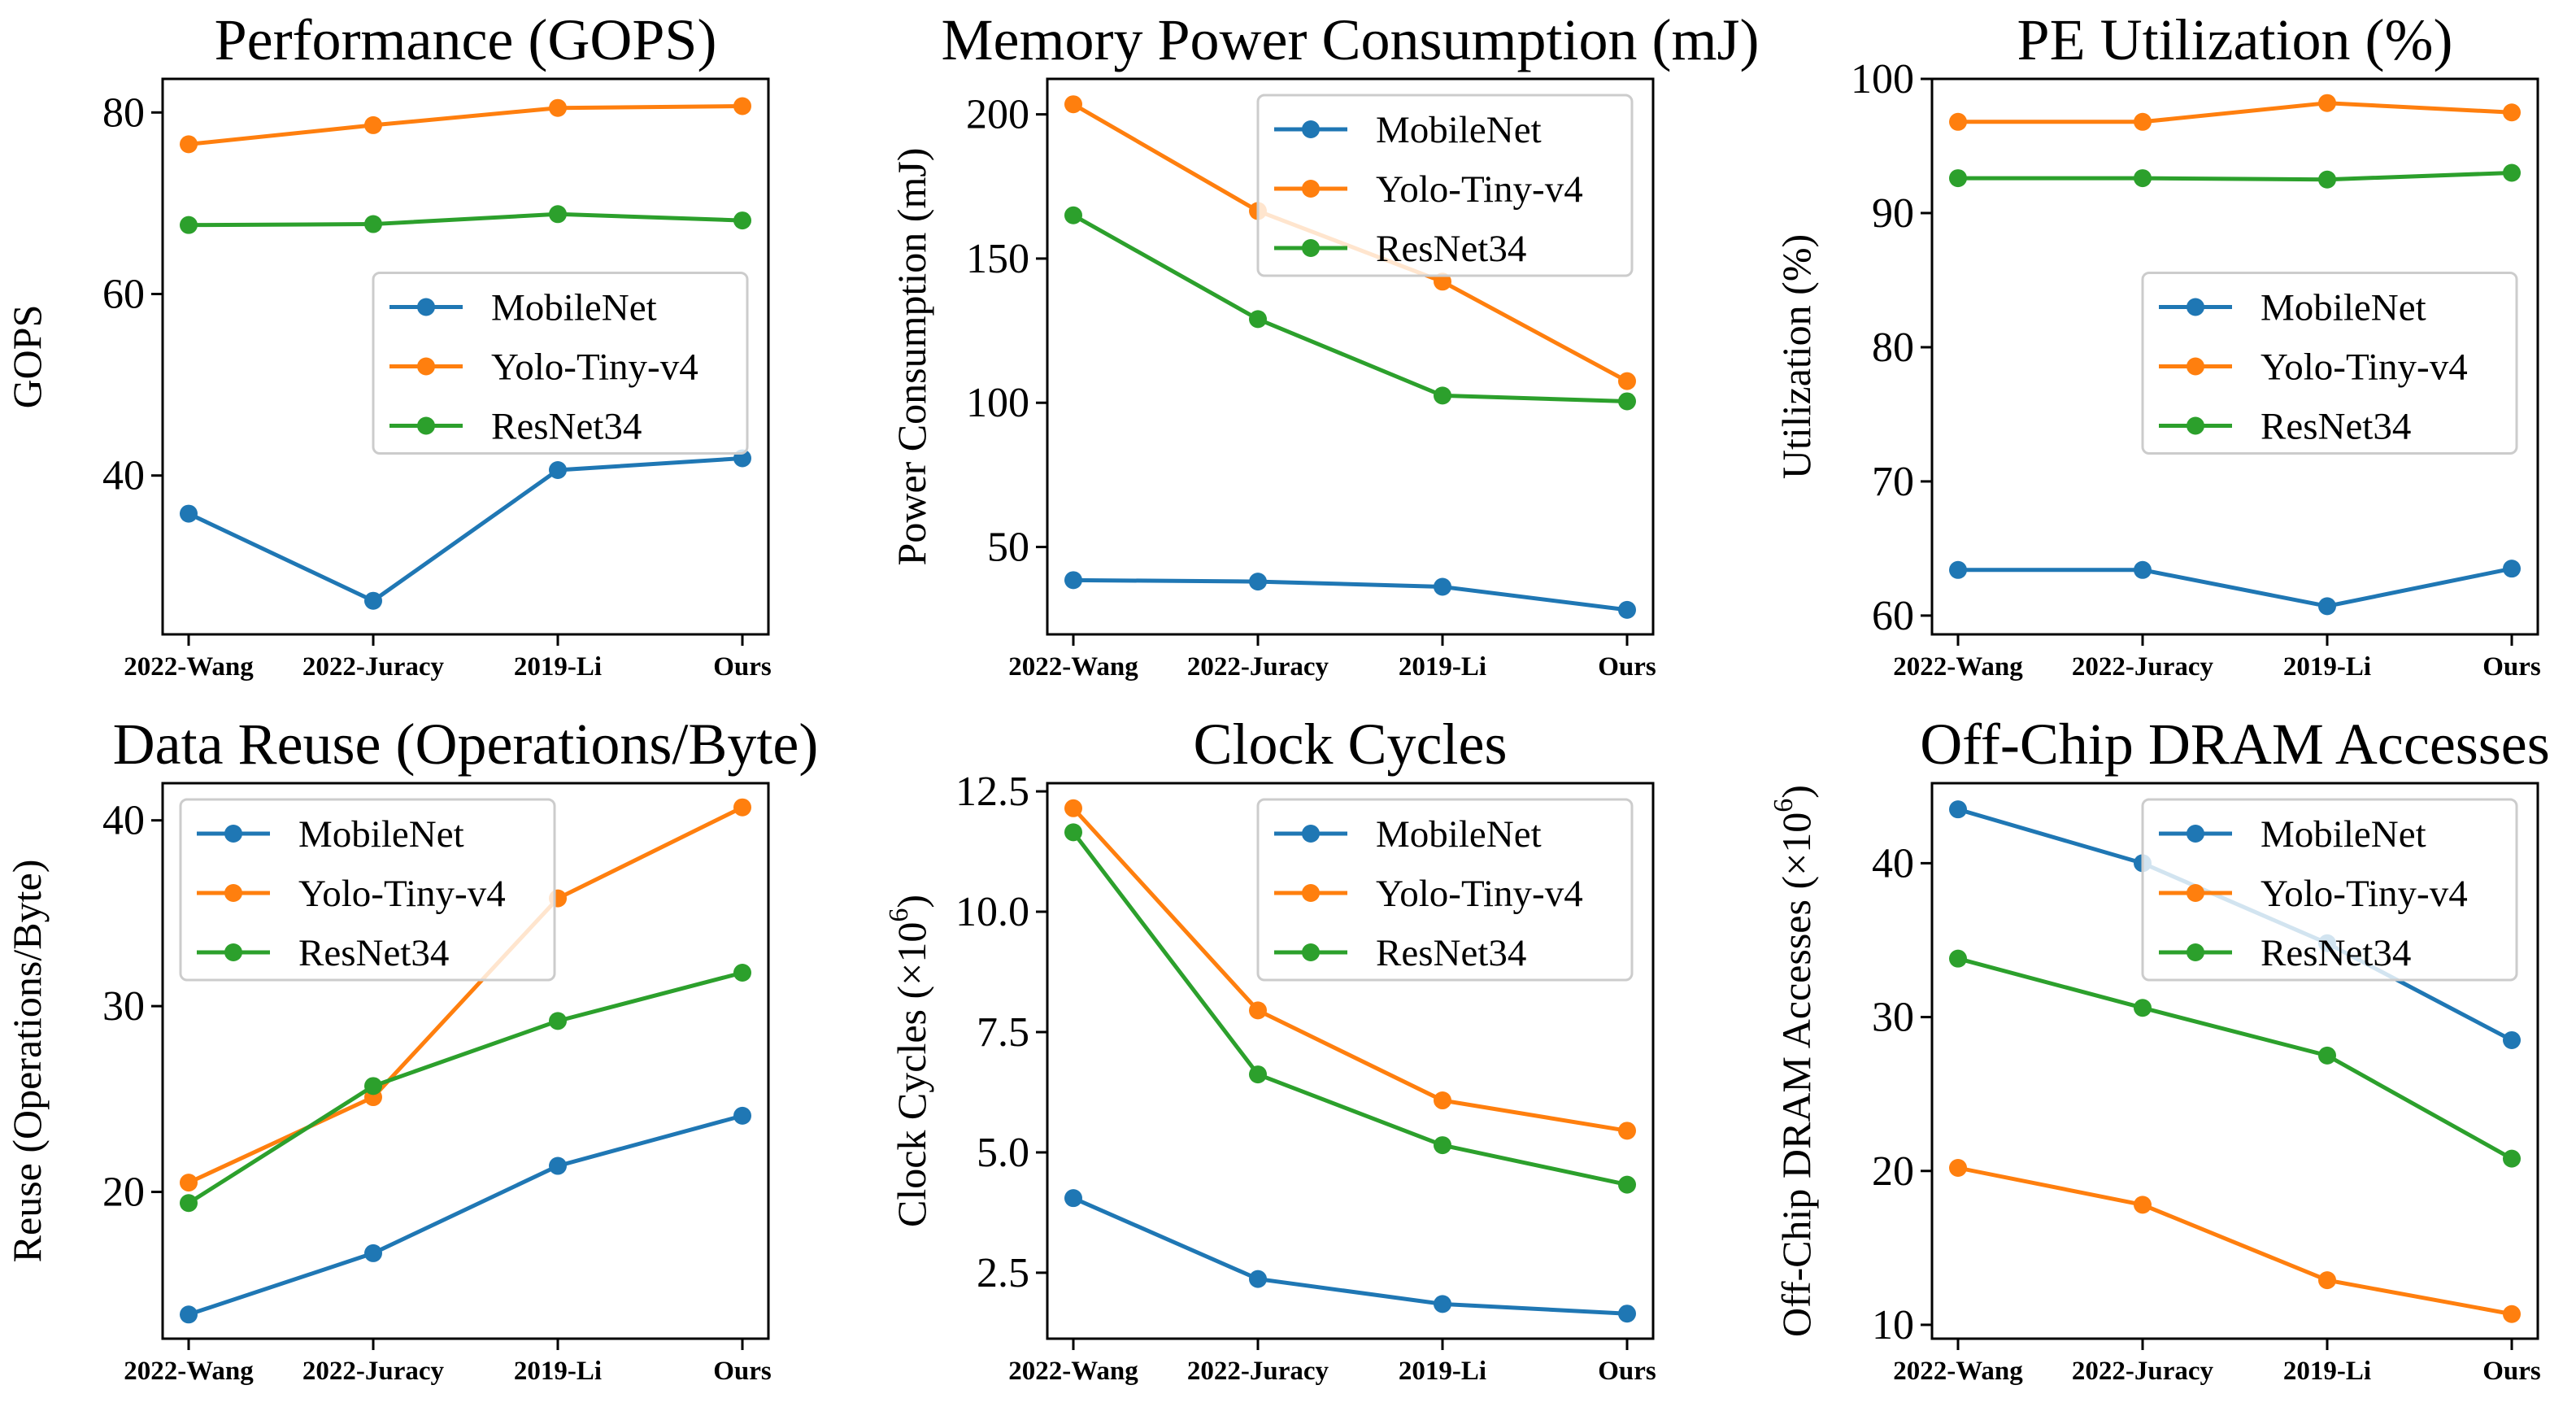  Describe the element at coordinates (1893, 213) in the screenshot. I see `y-tick-label: 90` at that location.